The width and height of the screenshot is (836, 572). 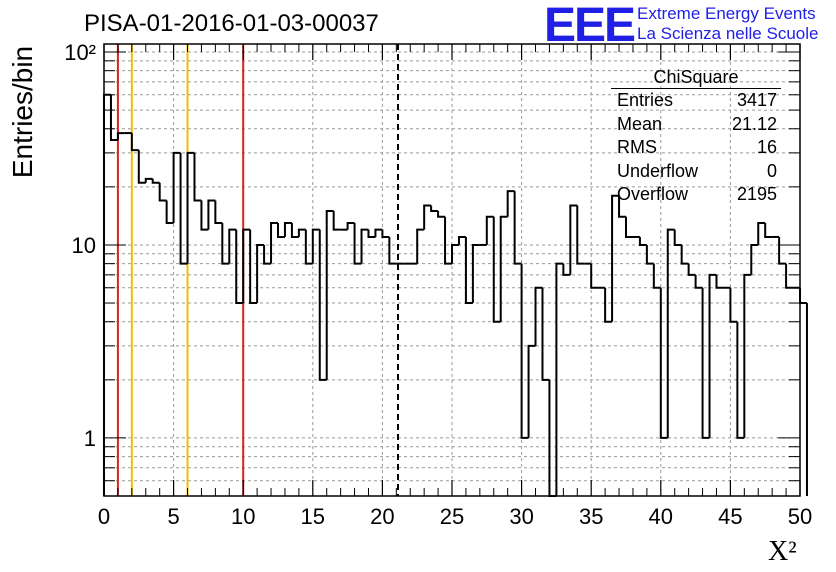 I want to click on x-tick-label: 25, so click(x=452, y=516).